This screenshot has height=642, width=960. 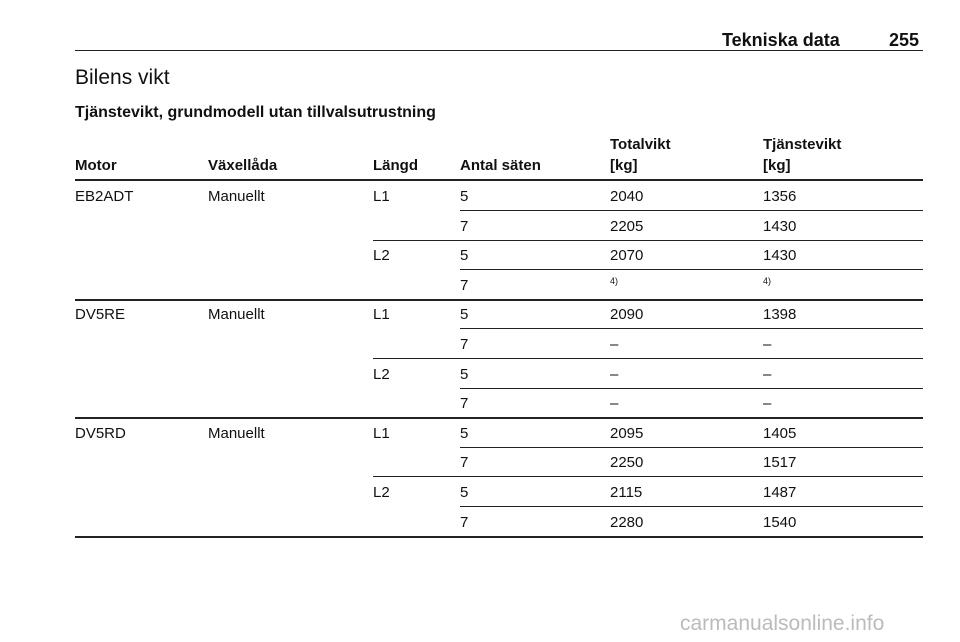 I want to click on total: 2280, so click(x=627, y=522).